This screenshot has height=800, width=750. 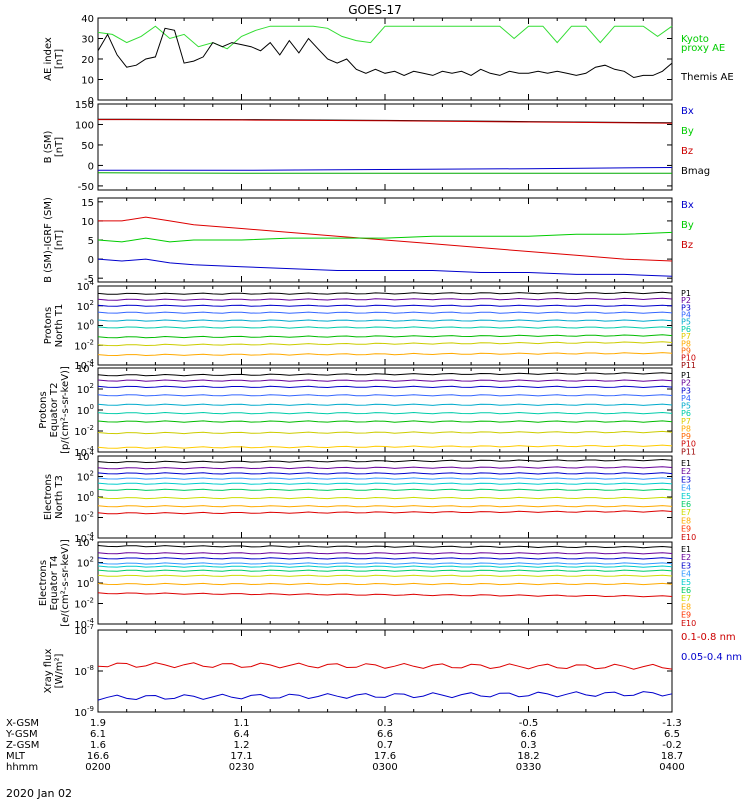 What do you see at coordinates (48, 671) in the screenshot?
I see `y-axis-label: Xray flux` at bounding box center [48, 671].